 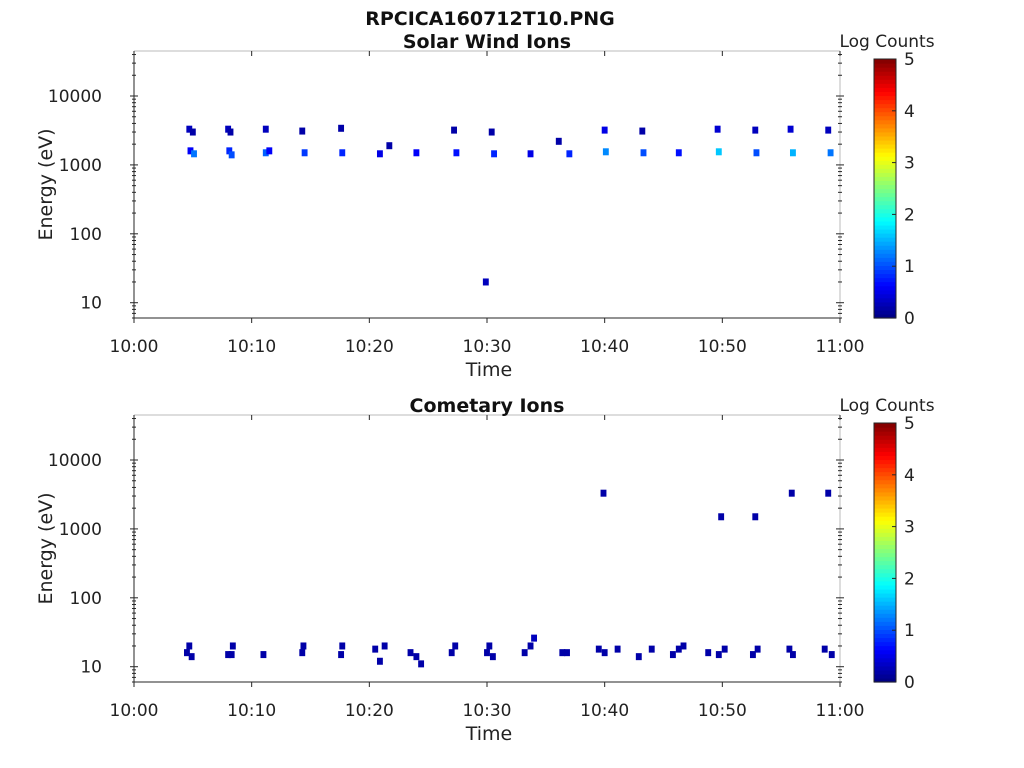 I want to click on colorbar-frame, so click(x=885, y=188).